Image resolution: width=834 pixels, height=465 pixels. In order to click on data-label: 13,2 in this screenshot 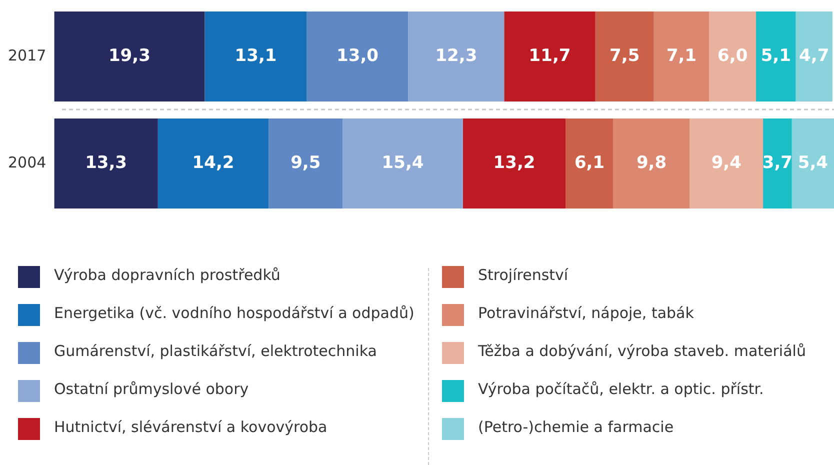, I will do `click(514, 162)`.